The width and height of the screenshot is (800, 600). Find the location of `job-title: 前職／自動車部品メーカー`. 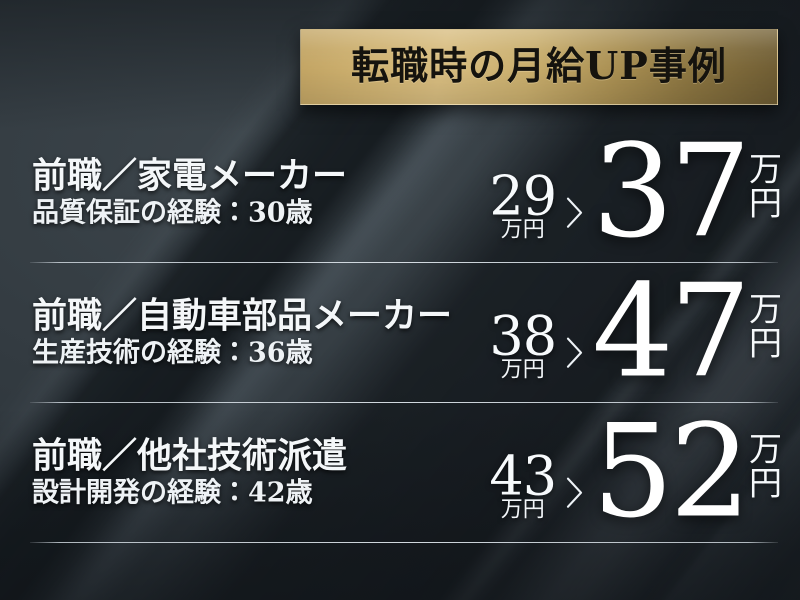

job-title: 前職／自動車部品メーカー is located at coordinates (242, 316).